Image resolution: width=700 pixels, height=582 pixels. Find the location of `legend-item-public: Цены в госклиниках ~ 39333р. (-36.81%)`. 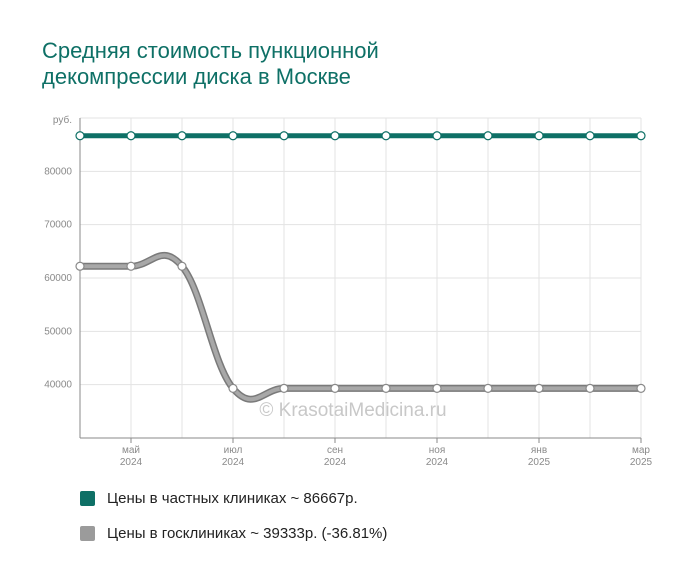

legend-item-public: Цены в госклиниках ~ 39333р. (-36.81%) is located at coordinates (233, 533).